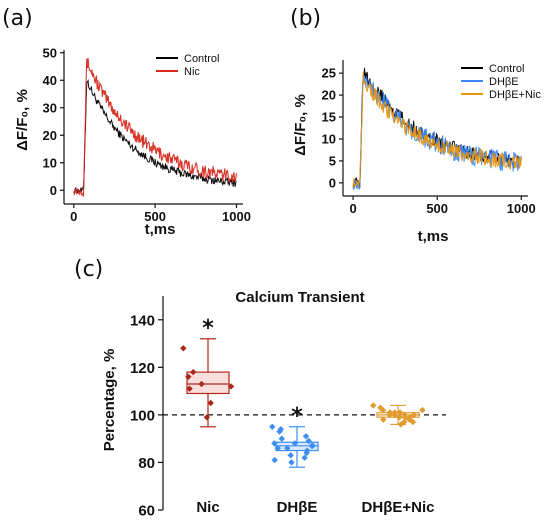 The image size is (550, 522). Describe the element at coordinates (398, 507) in the screenshot. I see `category-label-dh-e-nic: DHβE+Nic` at that location.